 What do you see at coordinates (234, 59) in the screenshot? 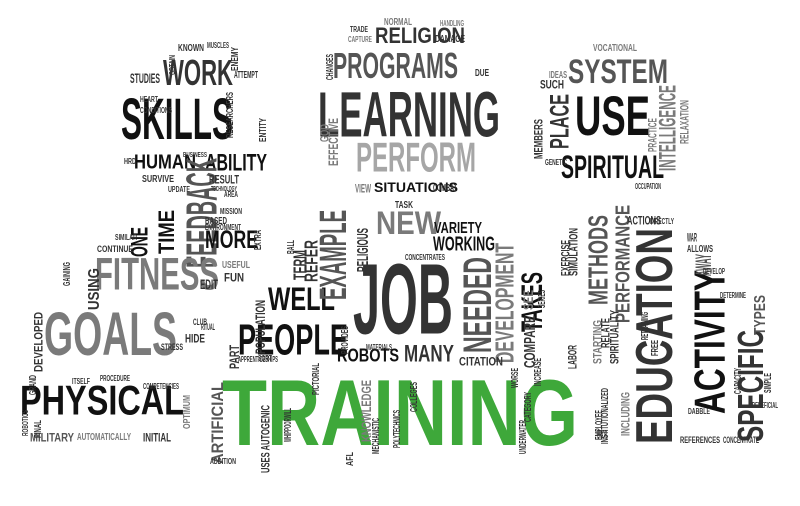
I see `word-enemy: ENEMY` at bounding box center [234, 59].